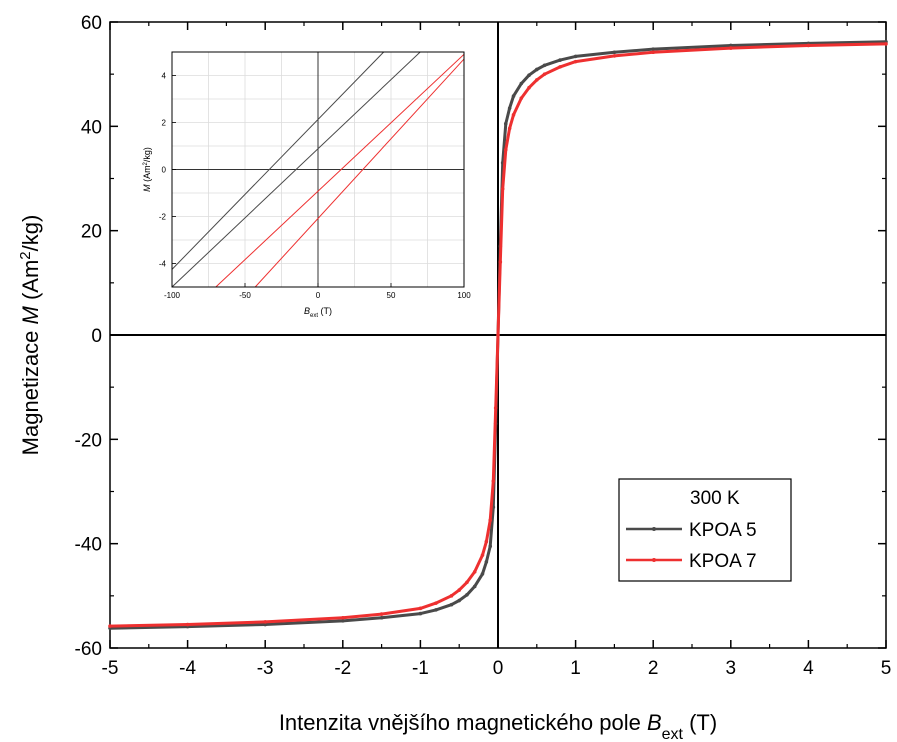 Image resolution: width=897 pixels, height=742 pixels. What do you see at coordinates (391, 295) in the screenshot?
I see `inset-x-tick-label: 50` at bounding box center [391, 295].